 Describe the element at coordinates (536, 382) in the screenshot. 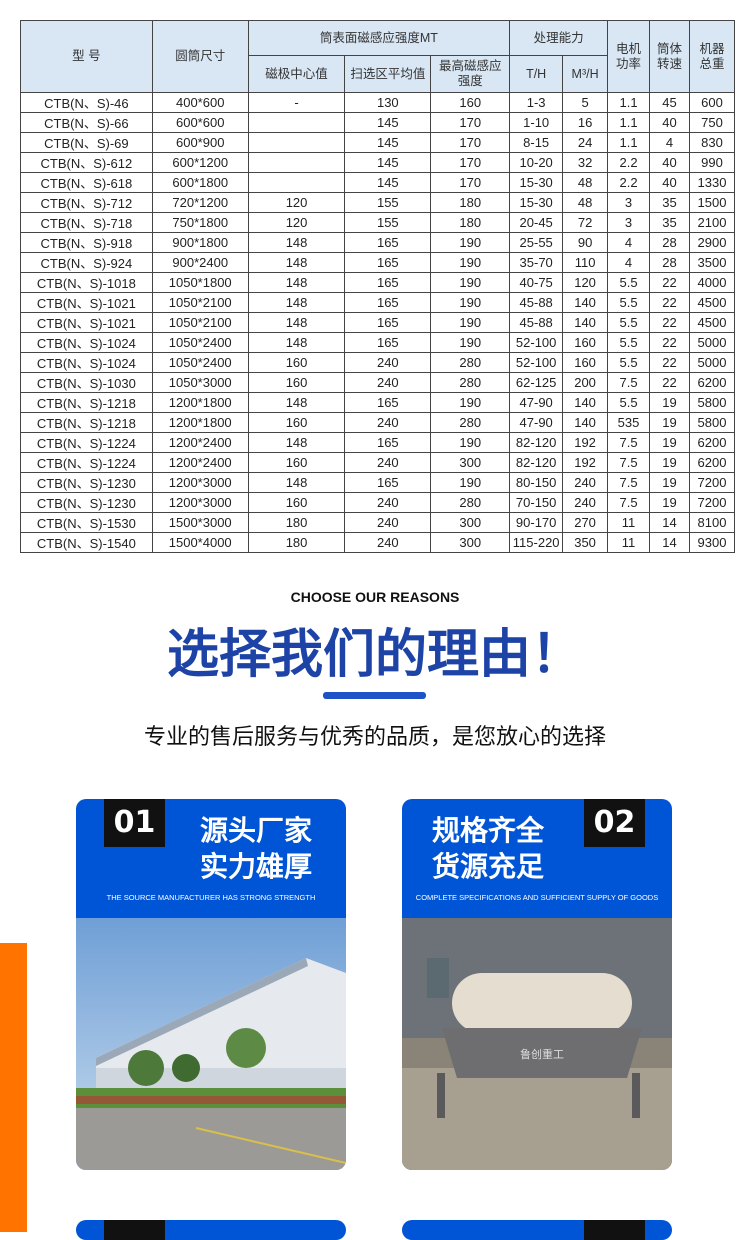

I see `table-cell: 62-125` at that location.